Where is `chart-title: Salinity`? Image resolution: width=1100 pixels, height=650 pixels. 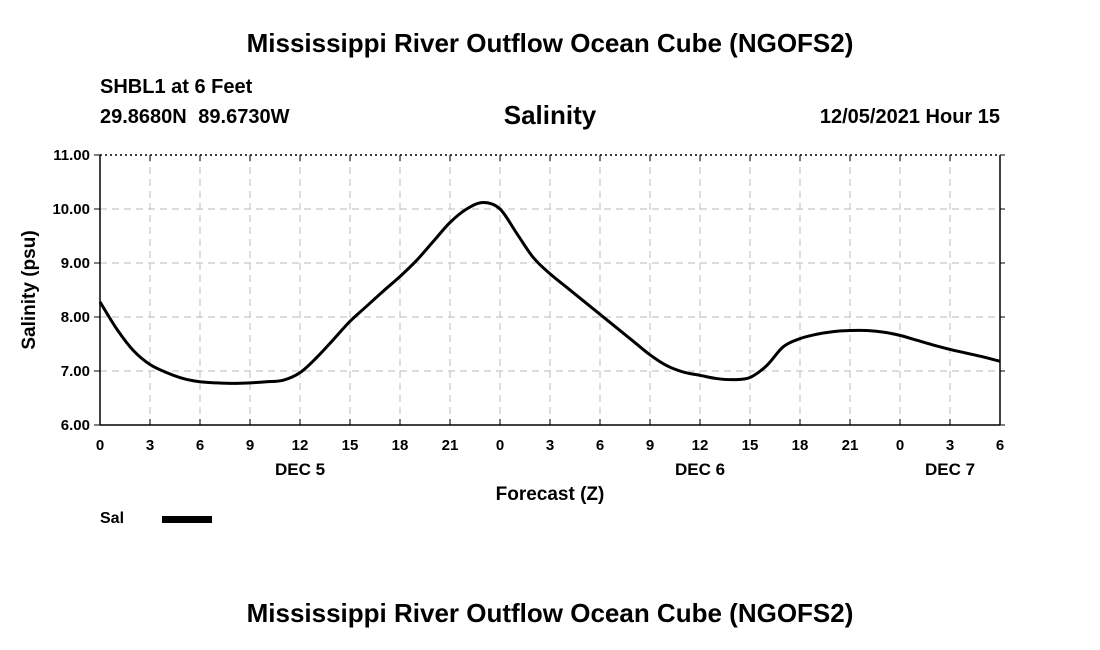 chart-title: Salinity is located at coordinates (550, 115).